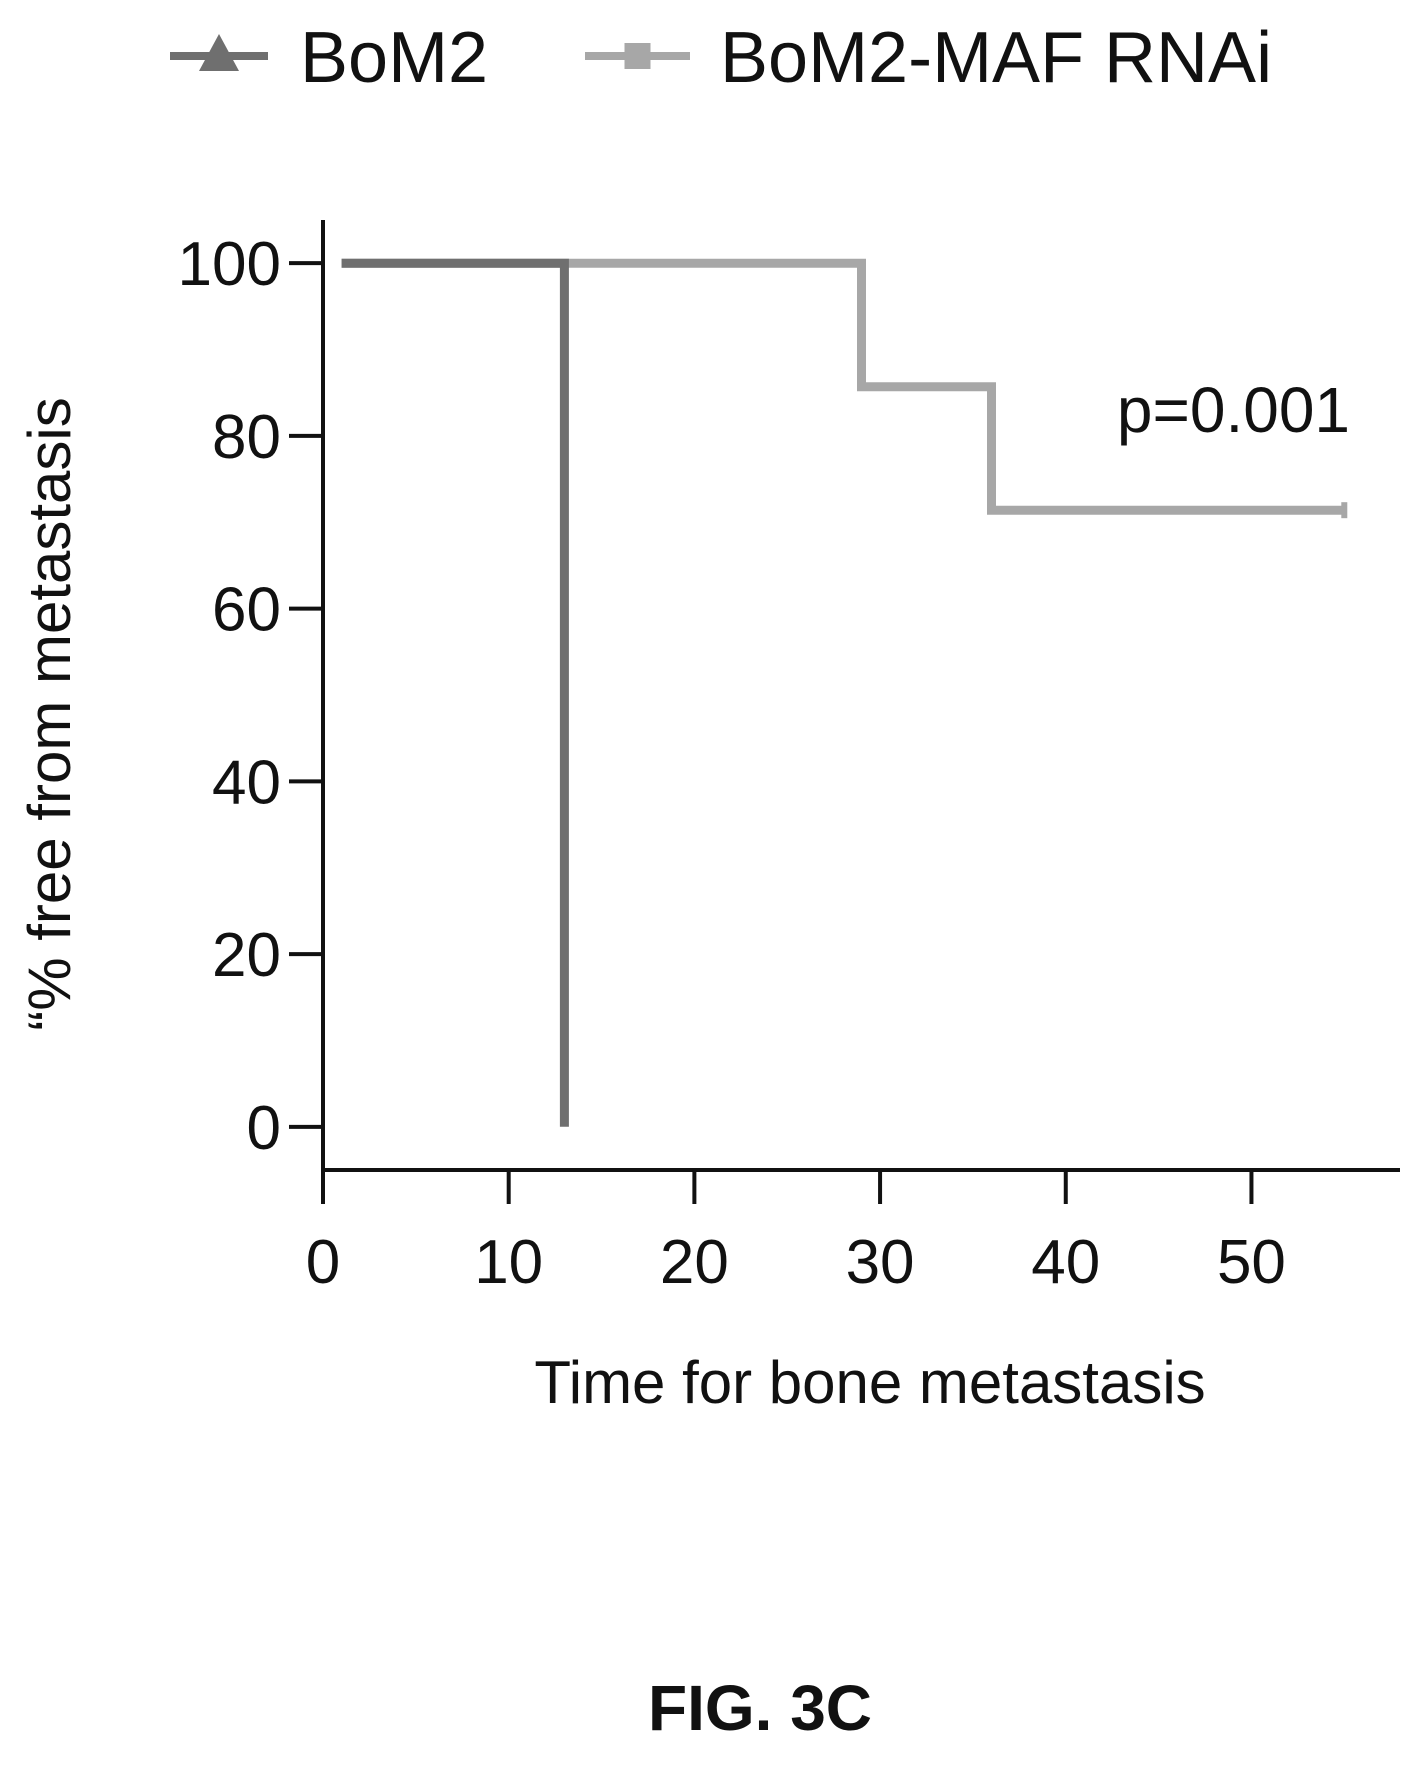 The image size is (1428, 1772). What do you see at coordinates (229, 264) in the screenshot?
I see `y-tick-label: 100` at bounding box center [229, 264].